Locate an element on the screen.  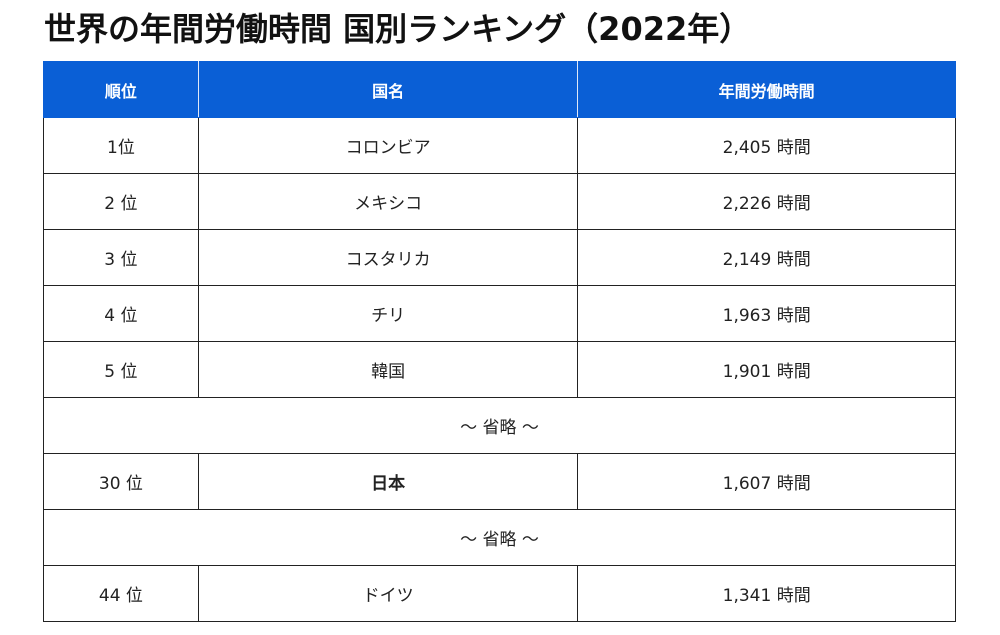
country-cell: コロンビア is located at coordinates (388, 145).